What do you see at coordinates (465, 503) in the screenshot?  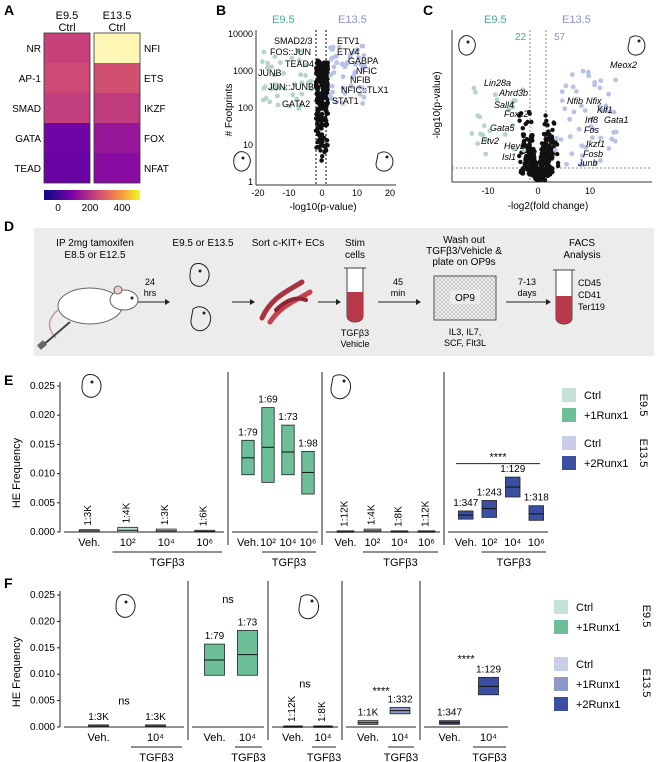 I see `e-ratio-label: 1:347` at bounding box center [465, 503].